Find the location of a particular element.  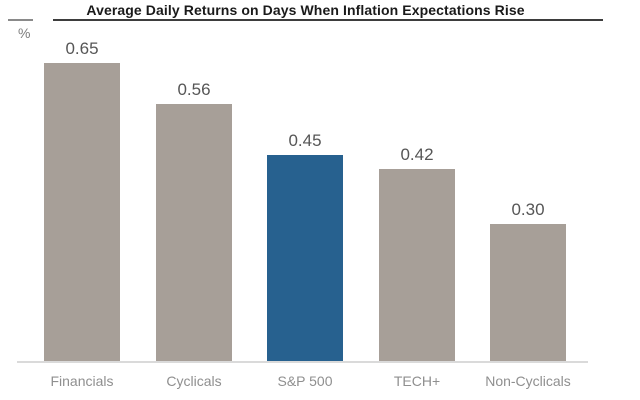

category-label-financials: Financials is located at coordinates (82, 381).